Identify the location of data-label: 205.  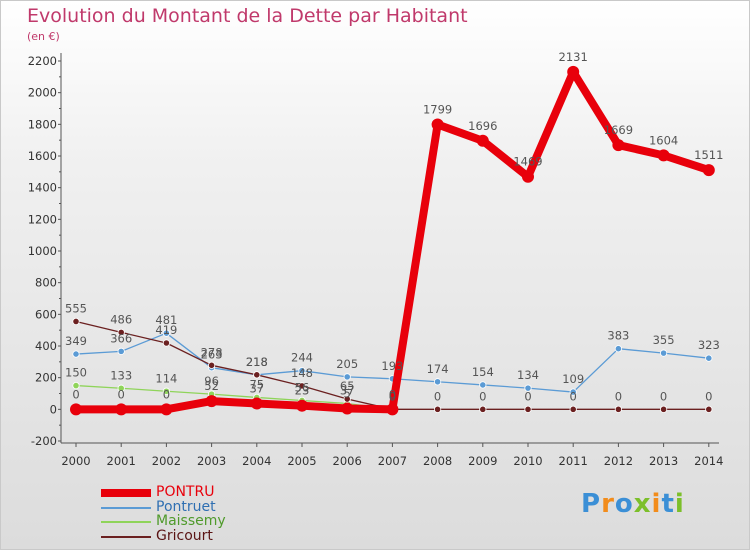
(347, 364).